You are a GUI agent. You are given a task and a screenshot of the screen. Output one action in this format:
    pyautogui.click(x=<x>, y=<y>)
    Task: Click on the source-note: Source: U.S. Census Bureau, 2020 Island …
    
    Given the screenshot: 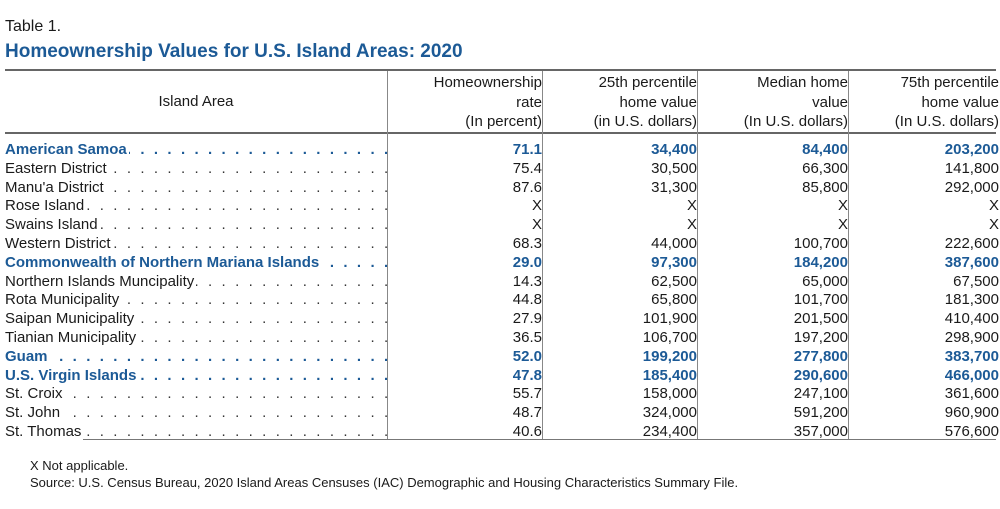 What is the action you would take?
    pyautogui.click(x=384, y=482)
    